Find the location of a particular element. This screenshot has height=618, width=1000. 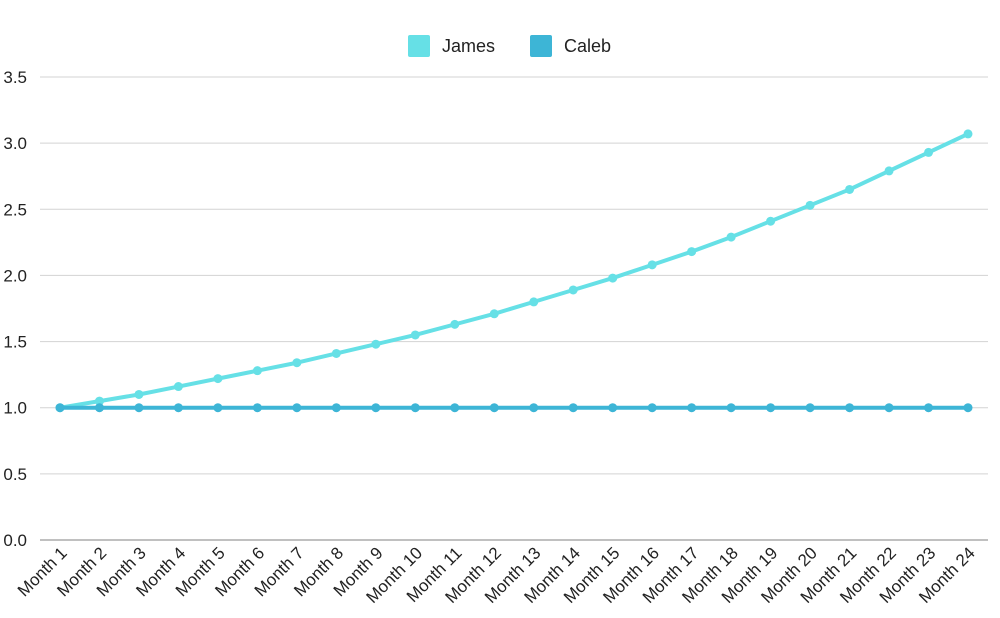

legend-item-james: James is located at coordinates (451, 46).